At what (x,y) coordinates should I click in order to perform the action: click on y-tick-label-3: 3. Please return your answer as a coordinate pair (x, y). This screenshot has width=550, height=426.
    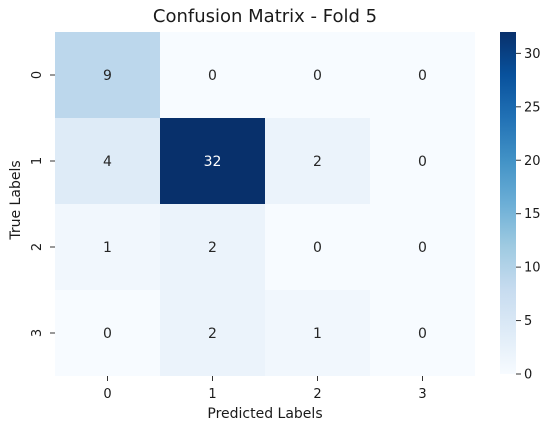
    Looking at the image, I should click on (37, 333).